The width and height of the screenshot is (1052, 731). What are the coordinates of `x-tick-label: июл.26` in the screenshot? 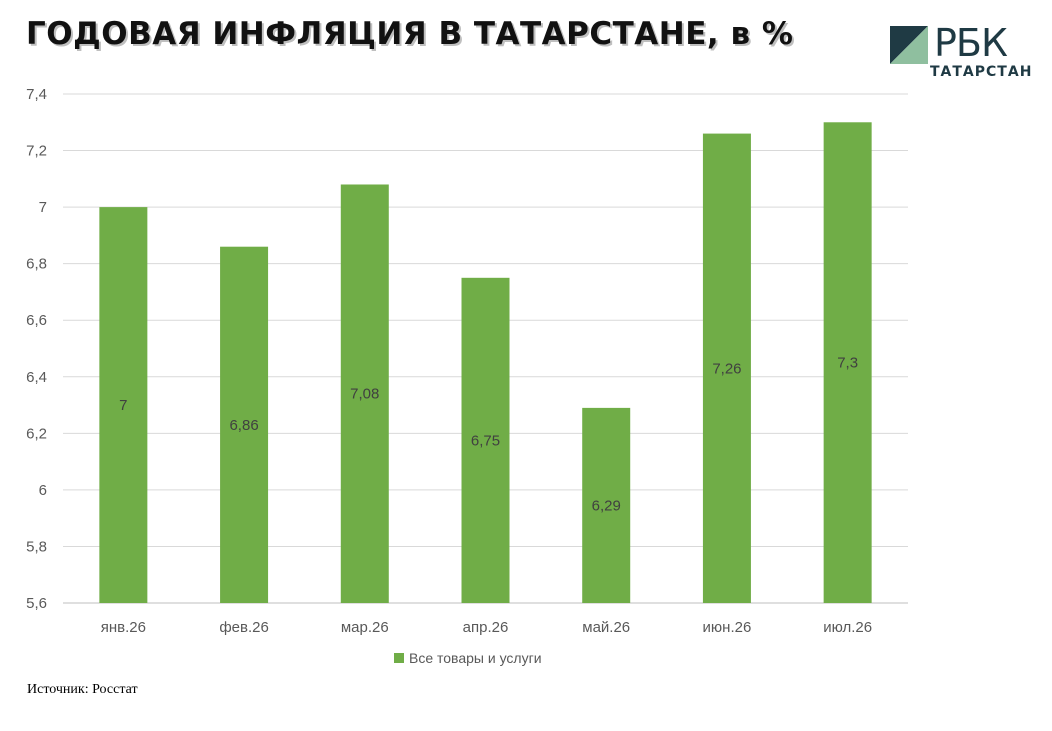 It's located at (847, 627).